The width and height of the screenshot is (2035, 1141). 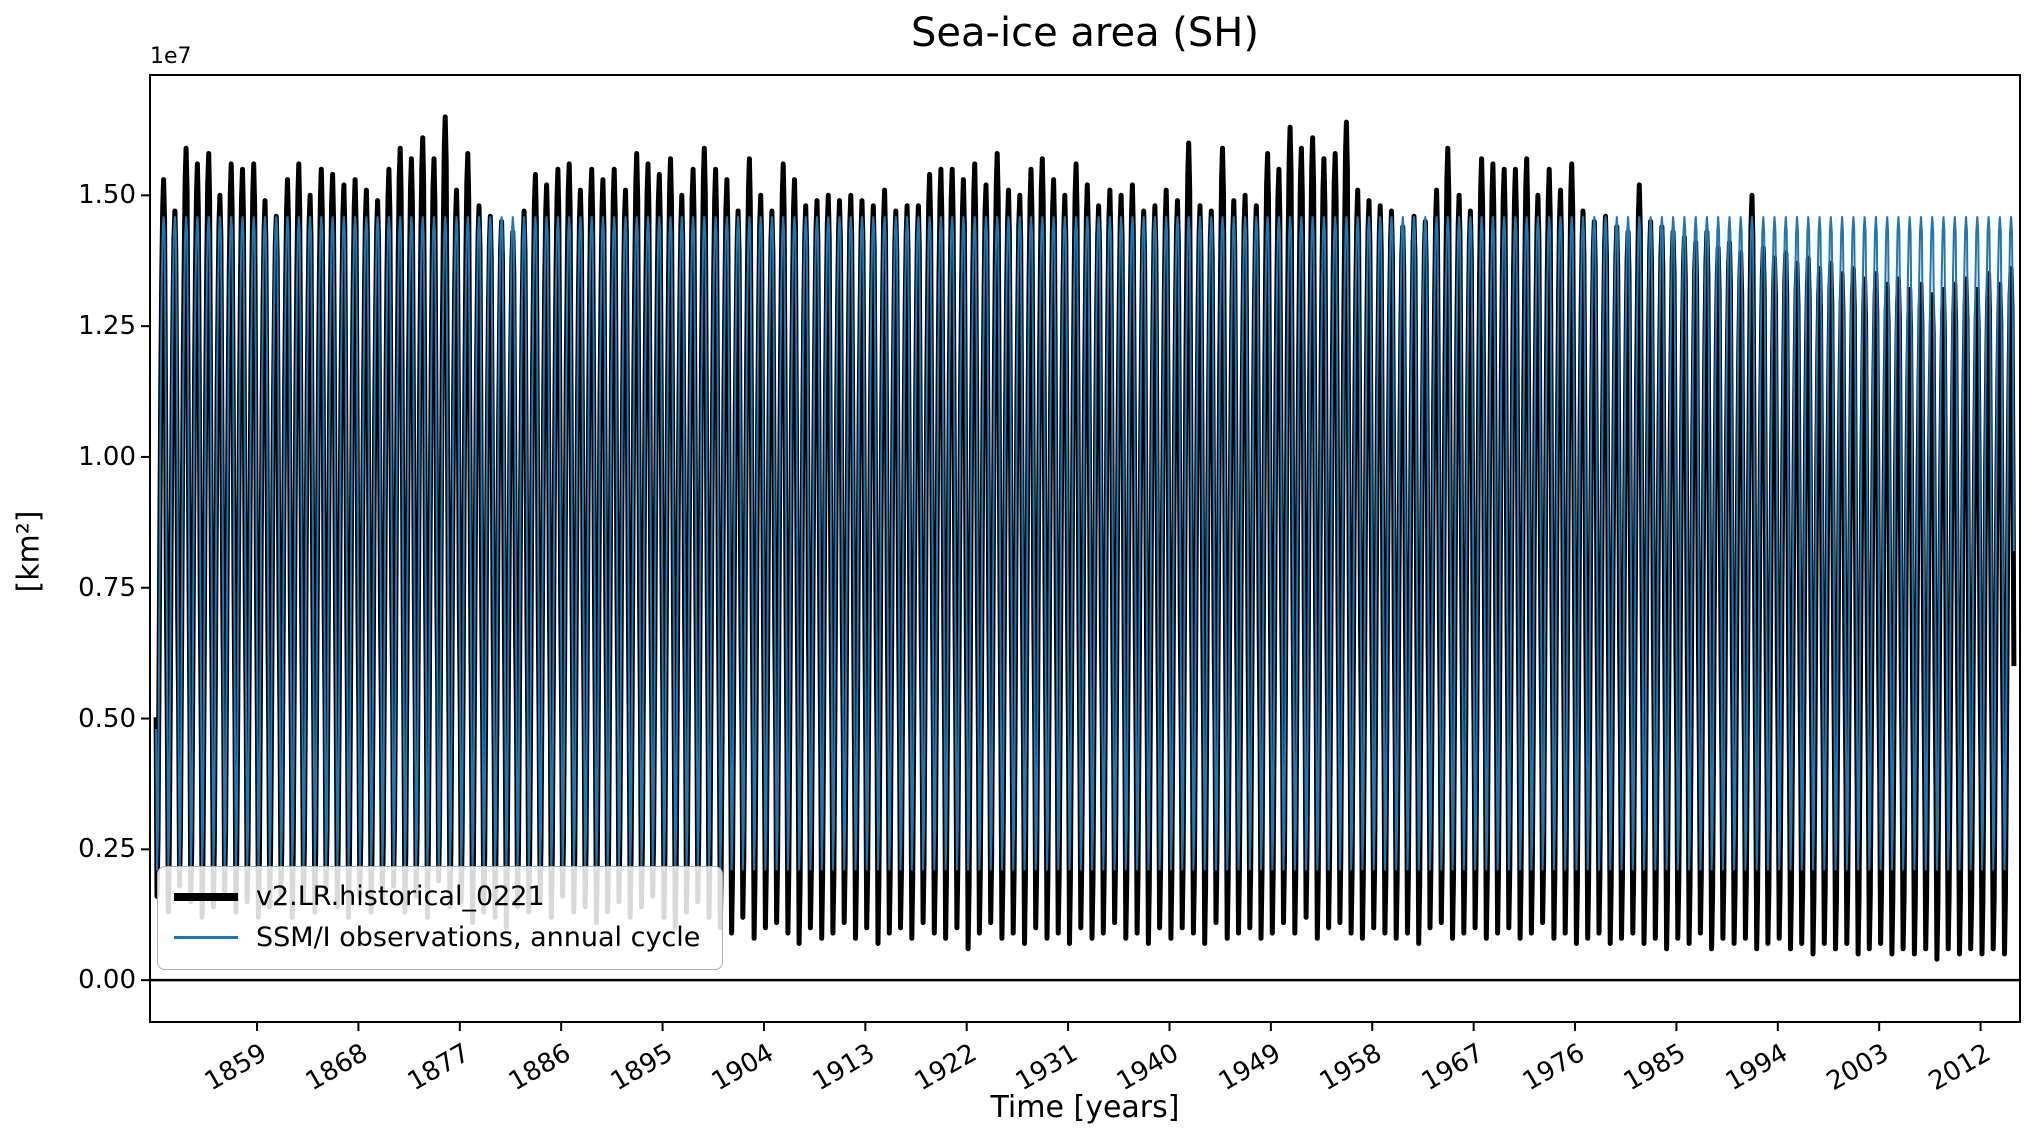 What do you see at coordinates (107, 849) in the screenshot?
I see `y-tick-label: 0.25` at bounding box center [107, 849].